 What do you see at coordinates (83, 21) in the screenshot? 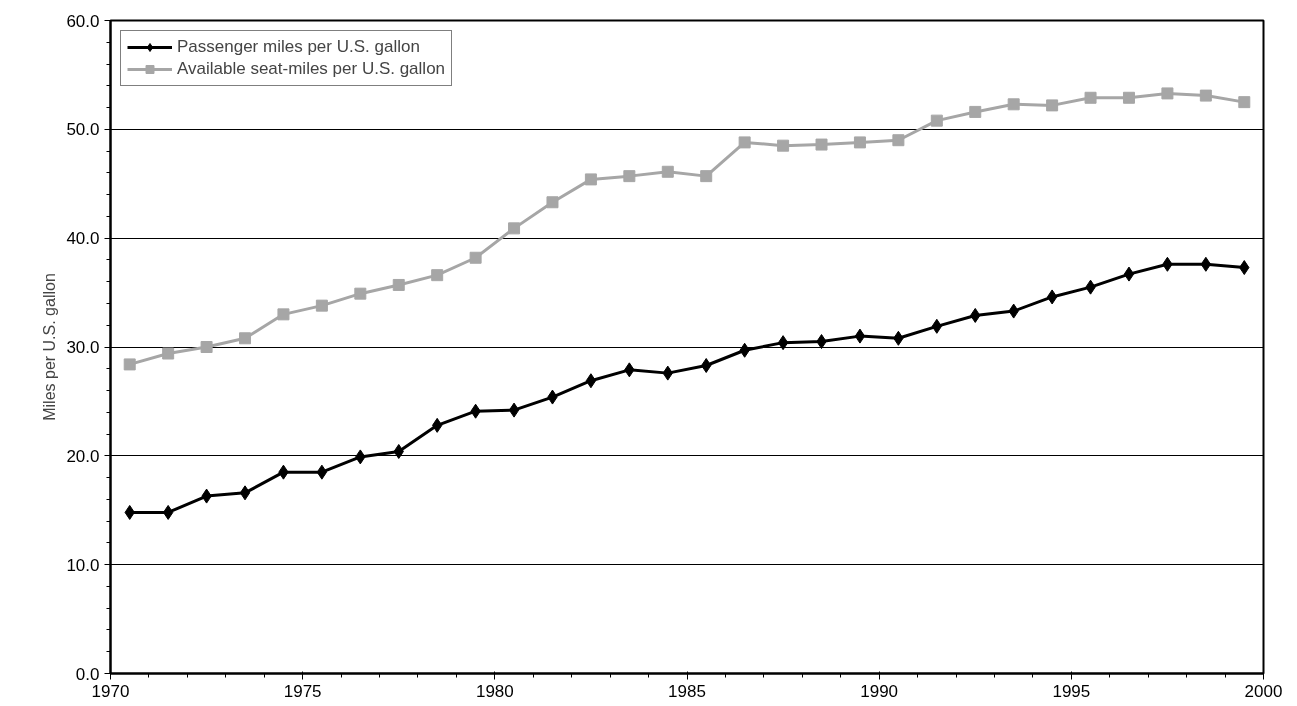
I see `y-tick-label: 60.0` at bounding box center [83, 21].